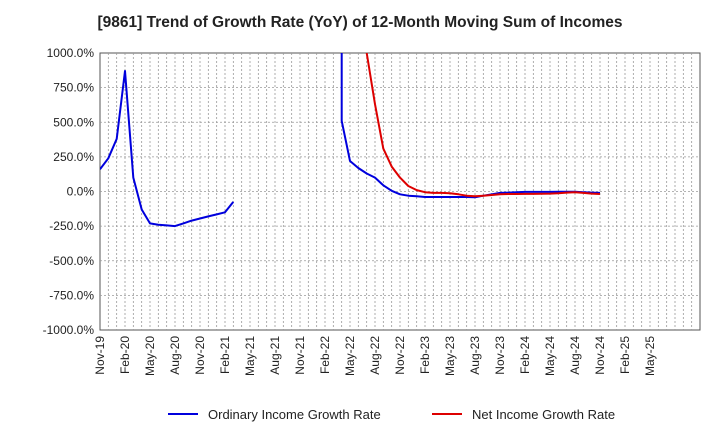  What do you see at coordinates (100, 355) in the screenshot?
I see `x-tick-label: Nov-19` at bounding box center [100, 355].